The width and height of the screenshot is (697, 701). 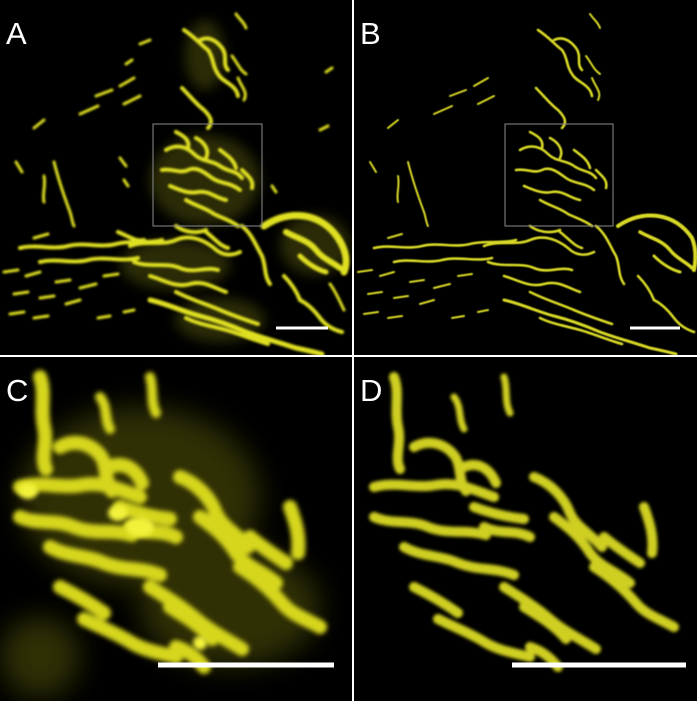 What do you see at coordinates (371, 390) in the screenshot?
I see `panel-label-d: D` at bounding box center [371, 390].